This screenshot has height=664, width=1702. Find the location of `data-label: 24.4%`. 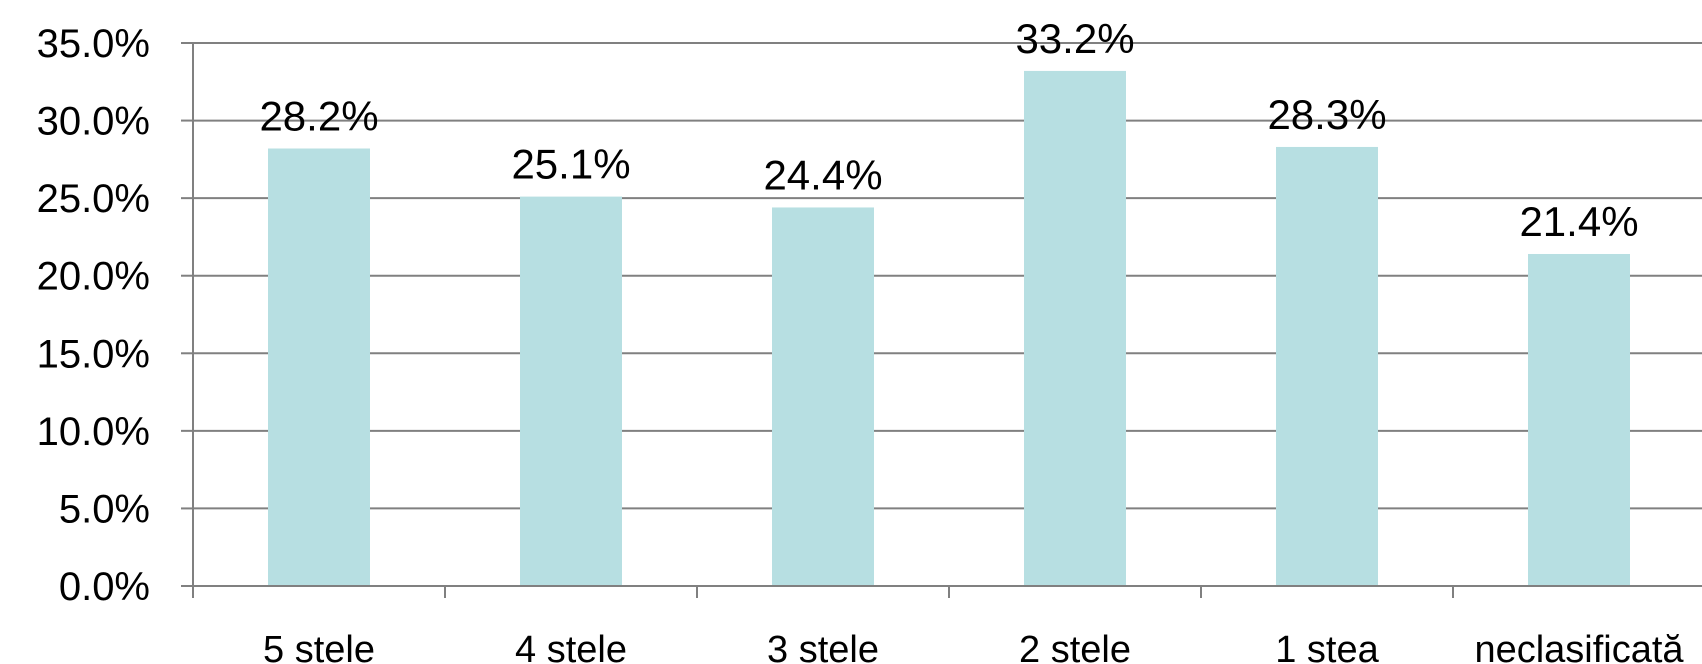

data-label: 24.4% is located at coordinates (822, 174).